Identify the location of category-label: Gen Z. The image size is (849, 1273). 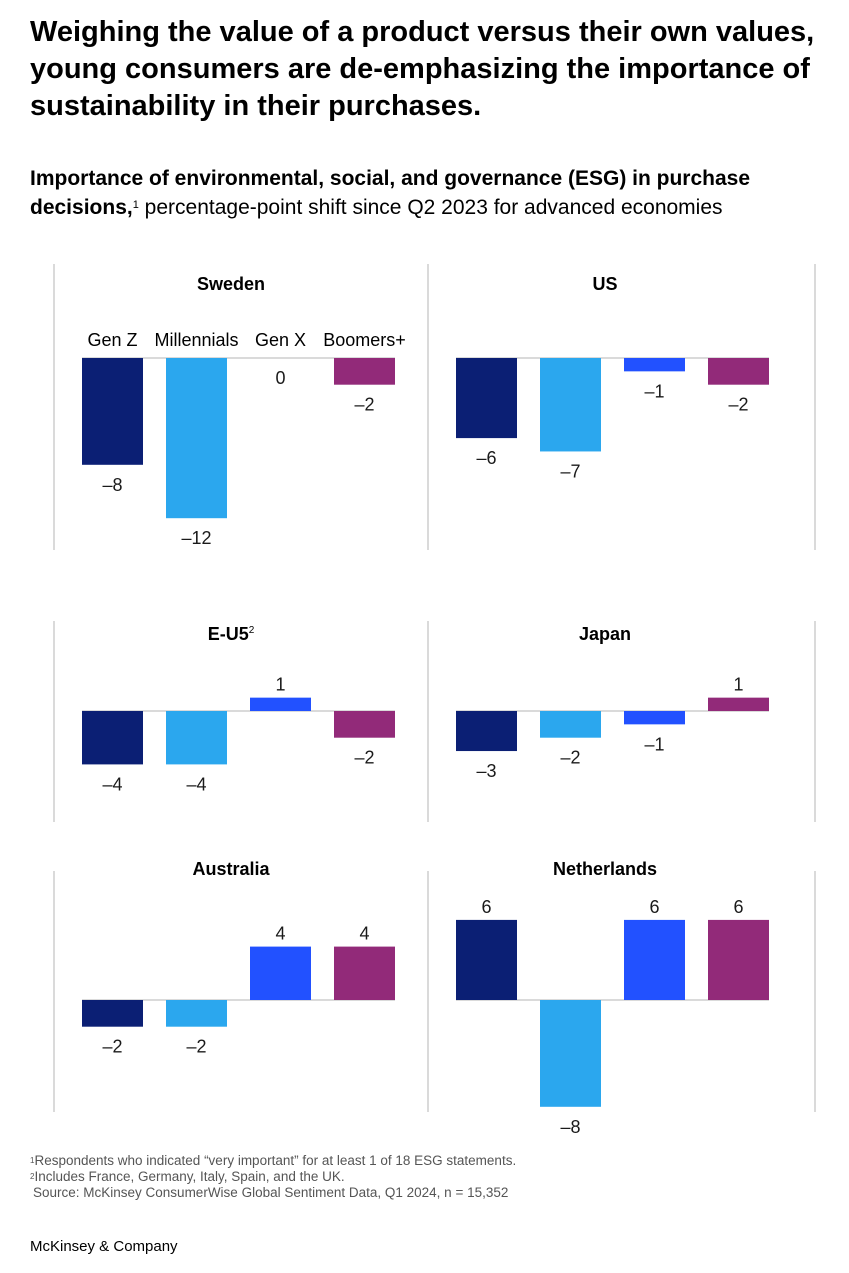
(112, 340).